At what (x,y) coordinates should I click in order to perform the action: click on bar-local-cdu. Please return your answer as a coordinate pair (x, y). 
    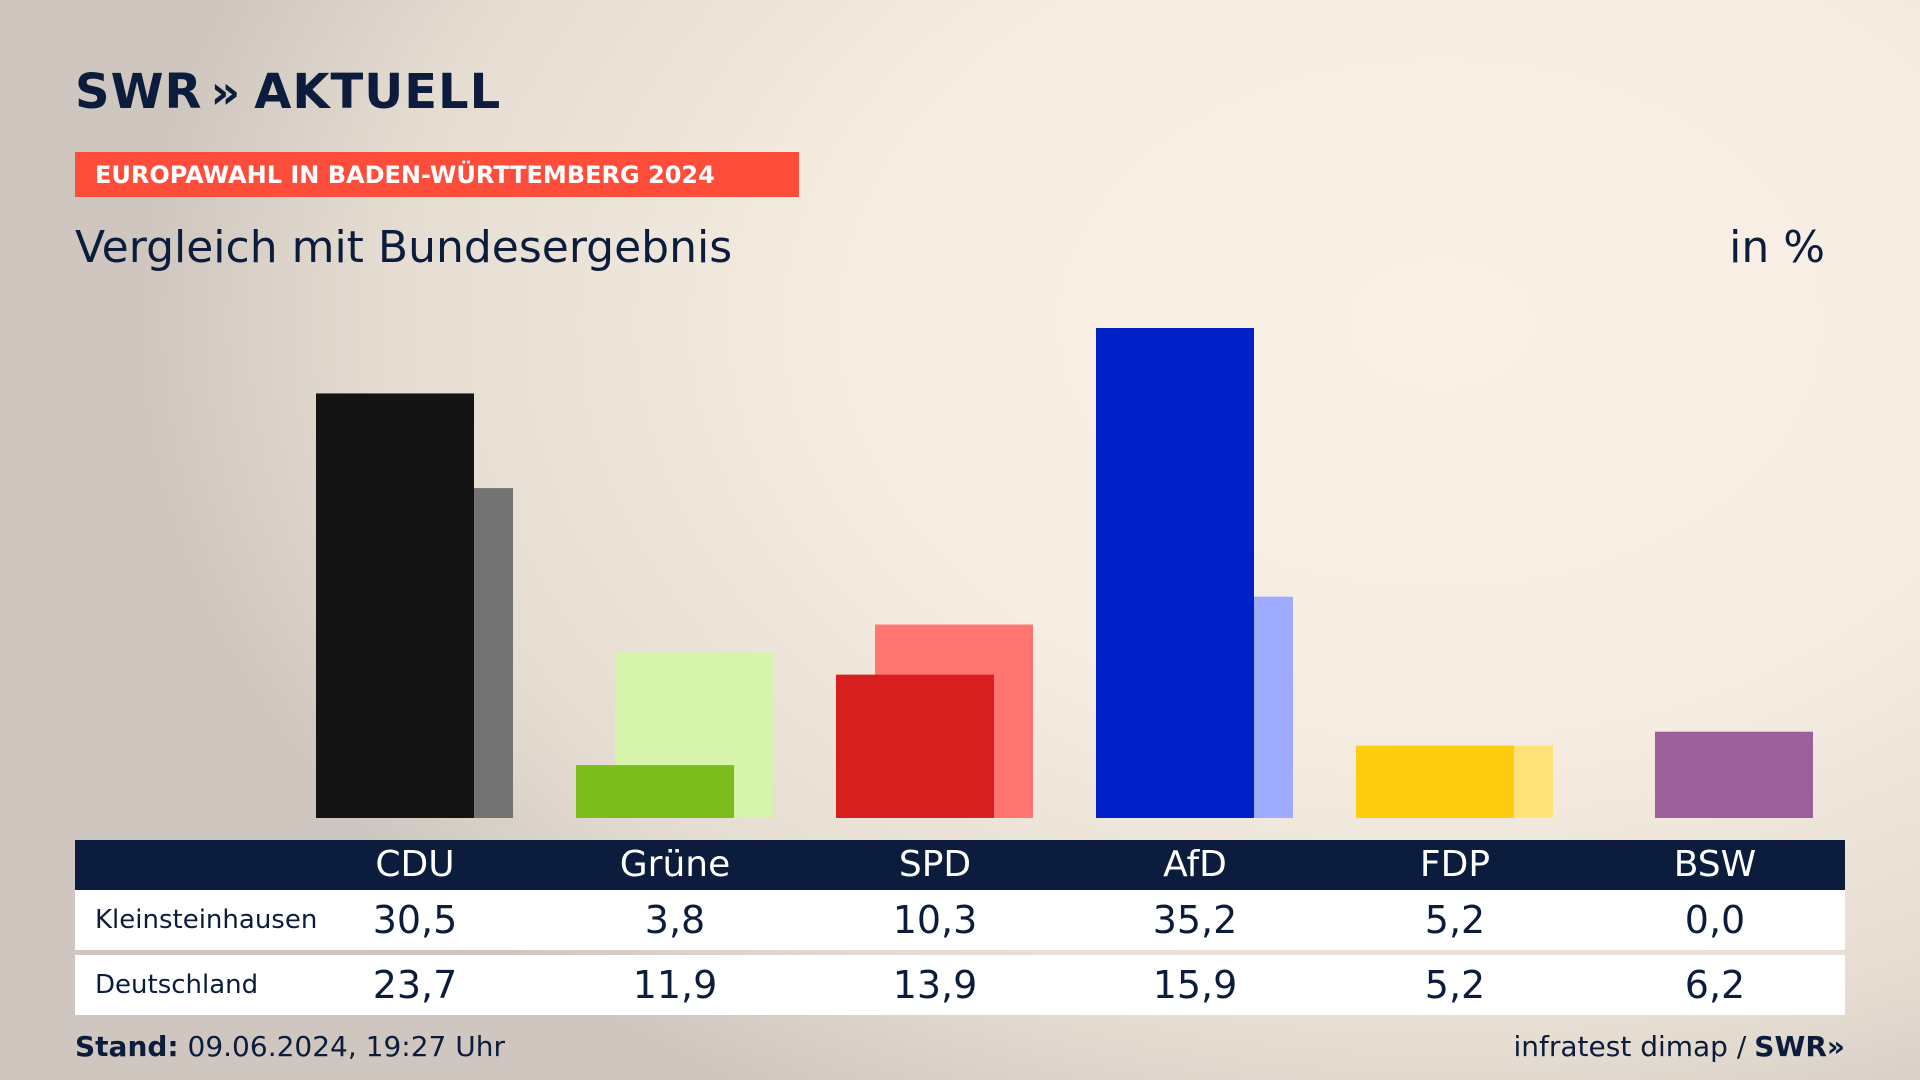
    Looking at the image, I should click on (395, 605).